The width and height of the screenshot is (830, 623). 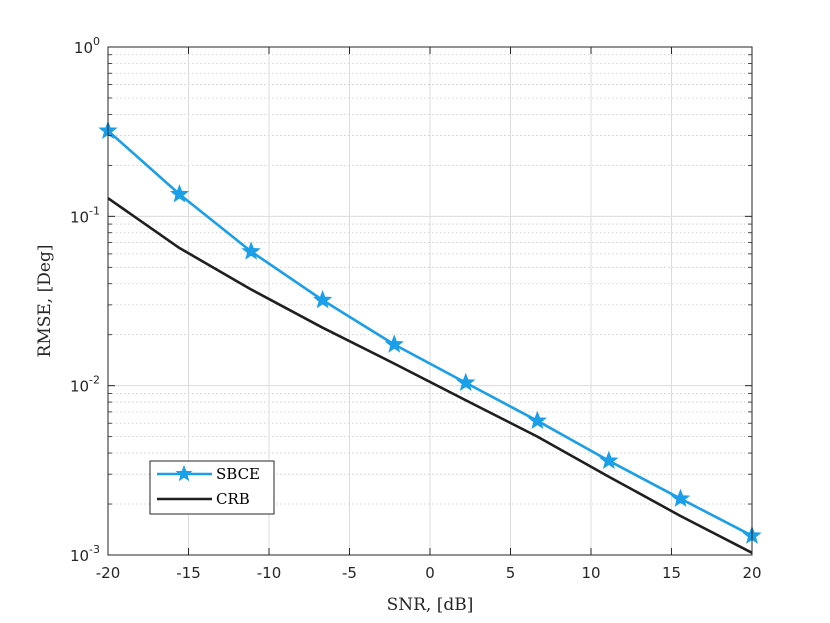 What do you see at coordinates (45, 301) in the screenshot?
I see `y-axis-label: RMSE, [Deg]` at bounding box center [45, 301].